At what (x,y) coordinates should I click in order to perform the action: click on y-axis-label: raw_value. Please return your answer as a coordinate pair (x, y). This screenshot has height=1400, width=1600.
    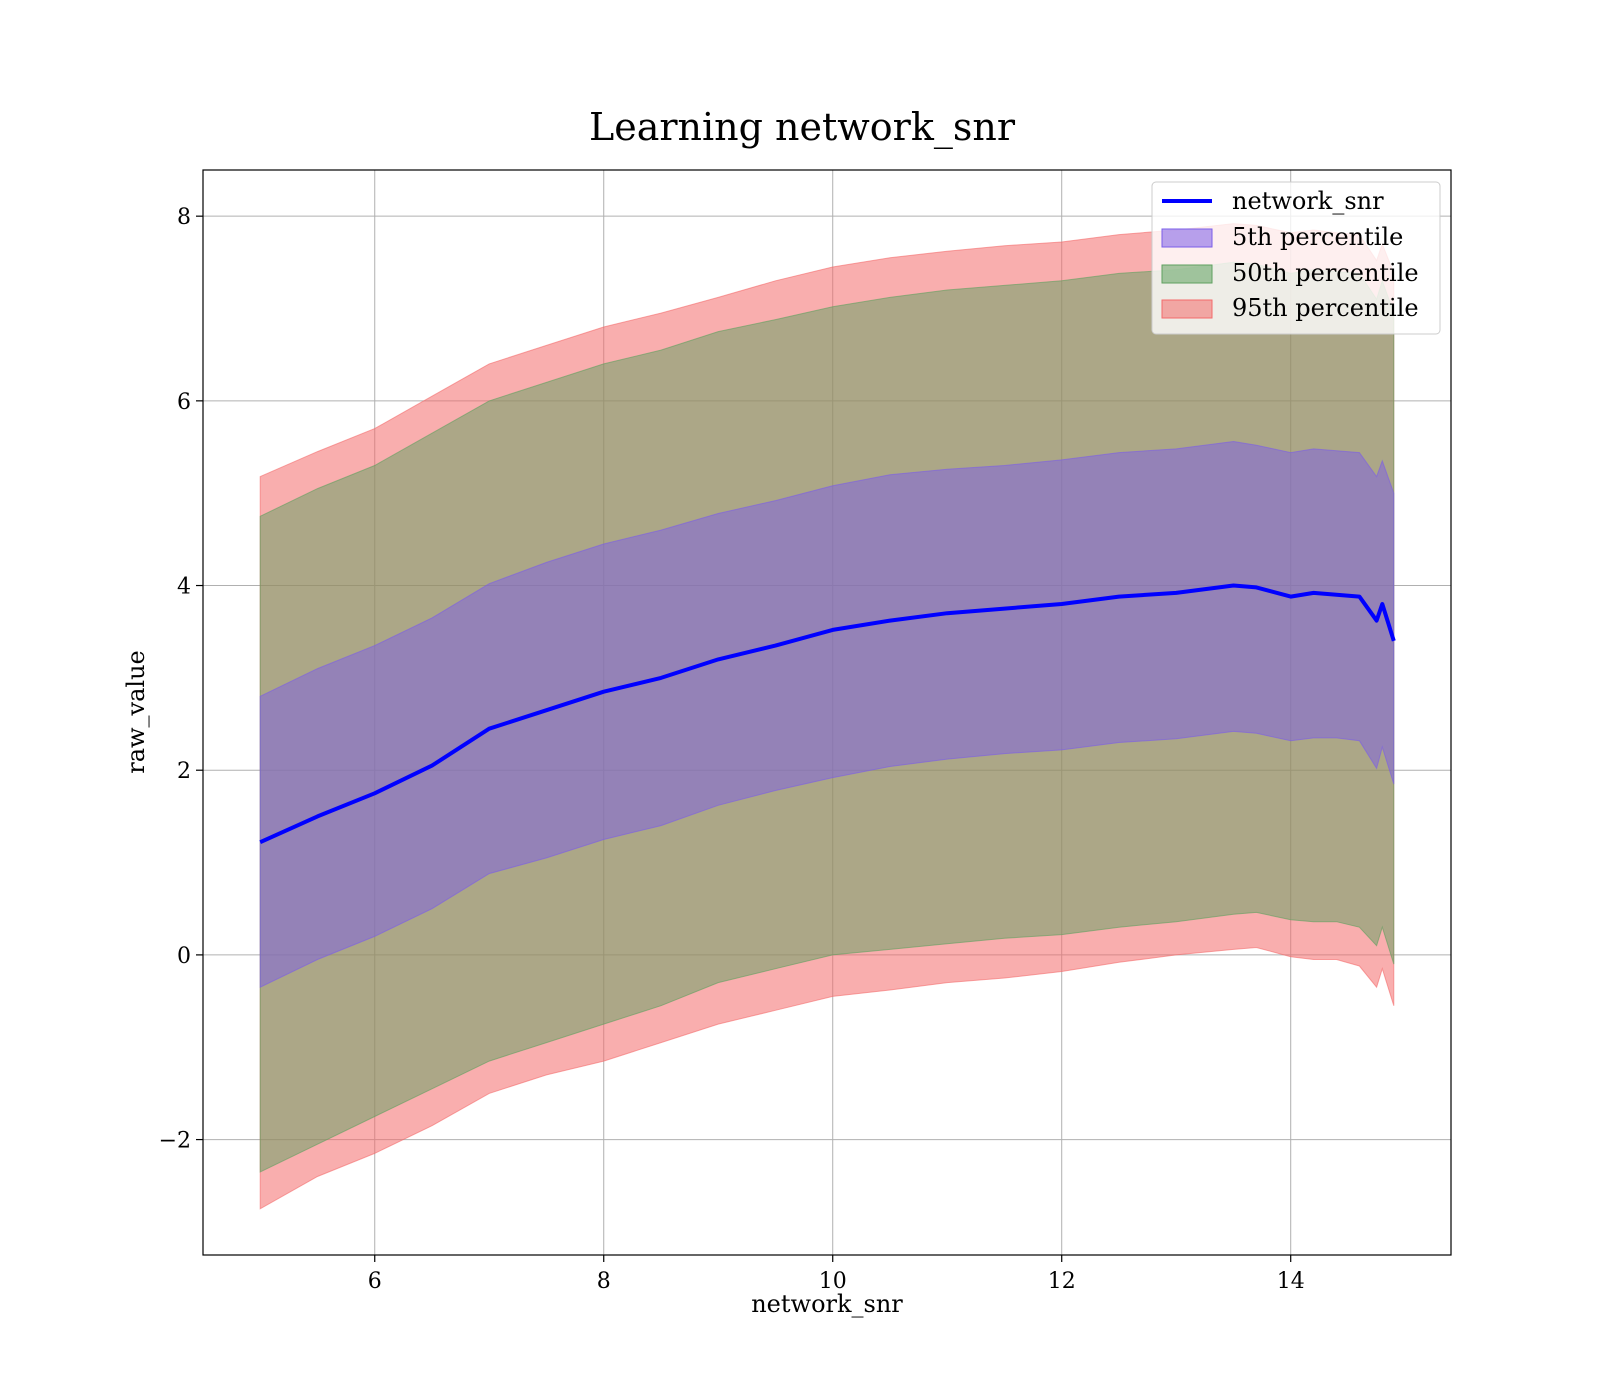
    Looking at the image, I should click on (136, 712).